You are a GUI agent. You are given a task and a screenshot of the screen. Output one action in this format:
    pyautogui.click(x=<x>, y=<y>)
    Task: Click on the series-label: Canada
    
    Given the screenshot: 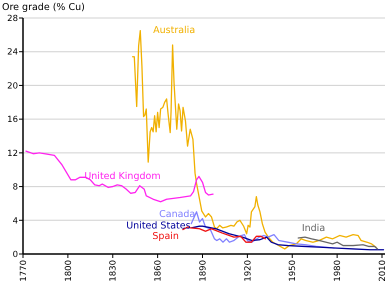 What is the action you would take?
    pyautogui.click(x=177, y=214)
    